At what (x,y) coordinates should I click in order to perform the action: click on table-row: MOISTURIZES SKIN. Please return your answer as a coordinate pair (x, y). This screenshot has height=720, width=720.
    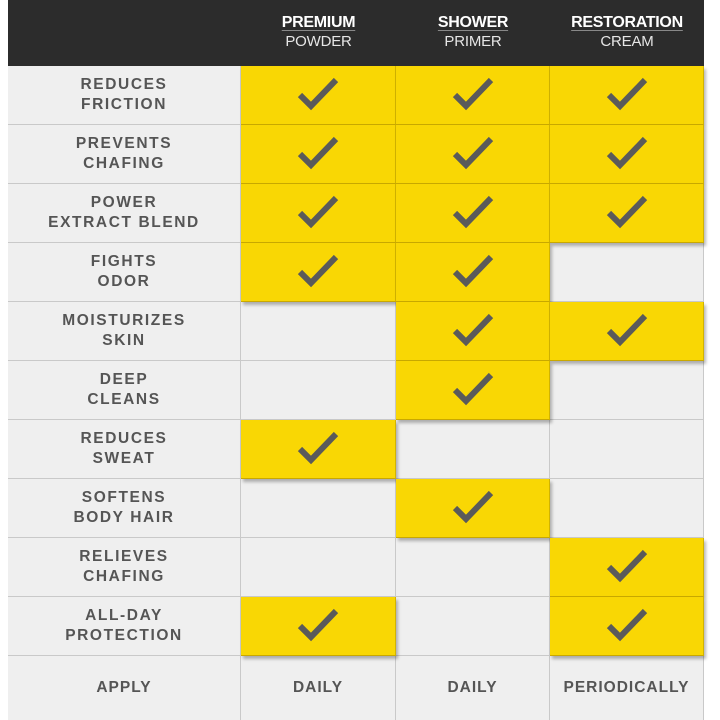
    Looking at the image, I should click on (356, 331).